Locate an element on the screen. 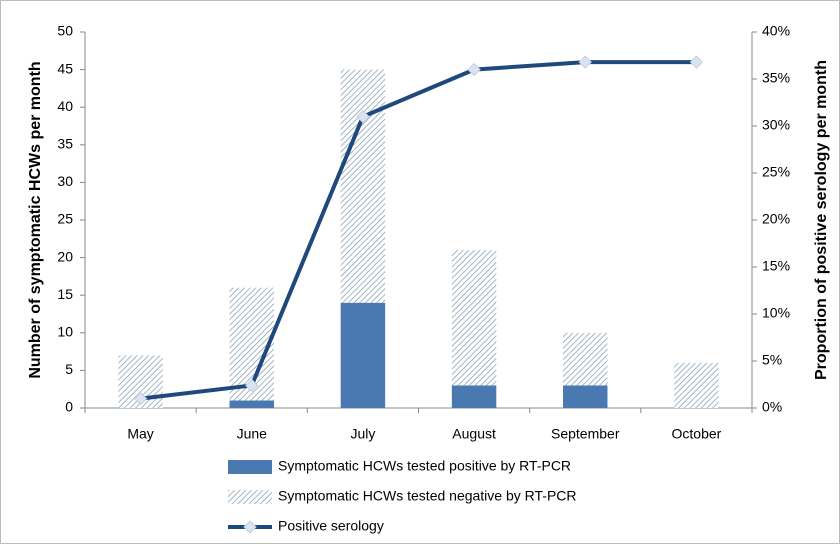  x-tick-label: August is located at coordinates (474, 434).